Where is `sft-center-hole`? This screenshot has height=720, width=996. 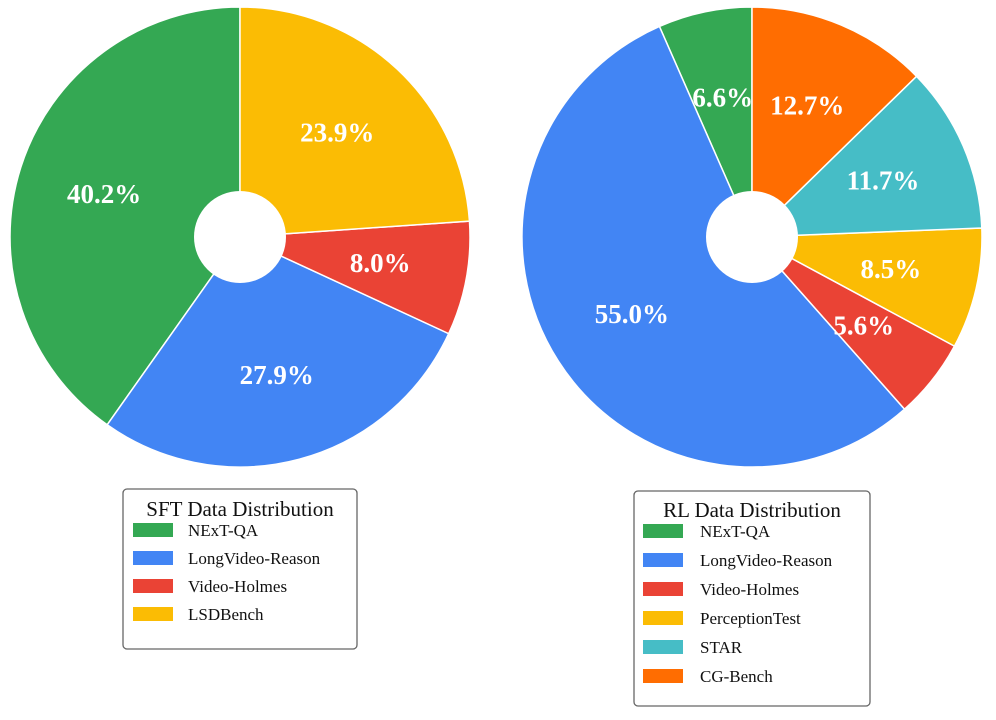
sft-center-hole is located at coordinates (240, 237).